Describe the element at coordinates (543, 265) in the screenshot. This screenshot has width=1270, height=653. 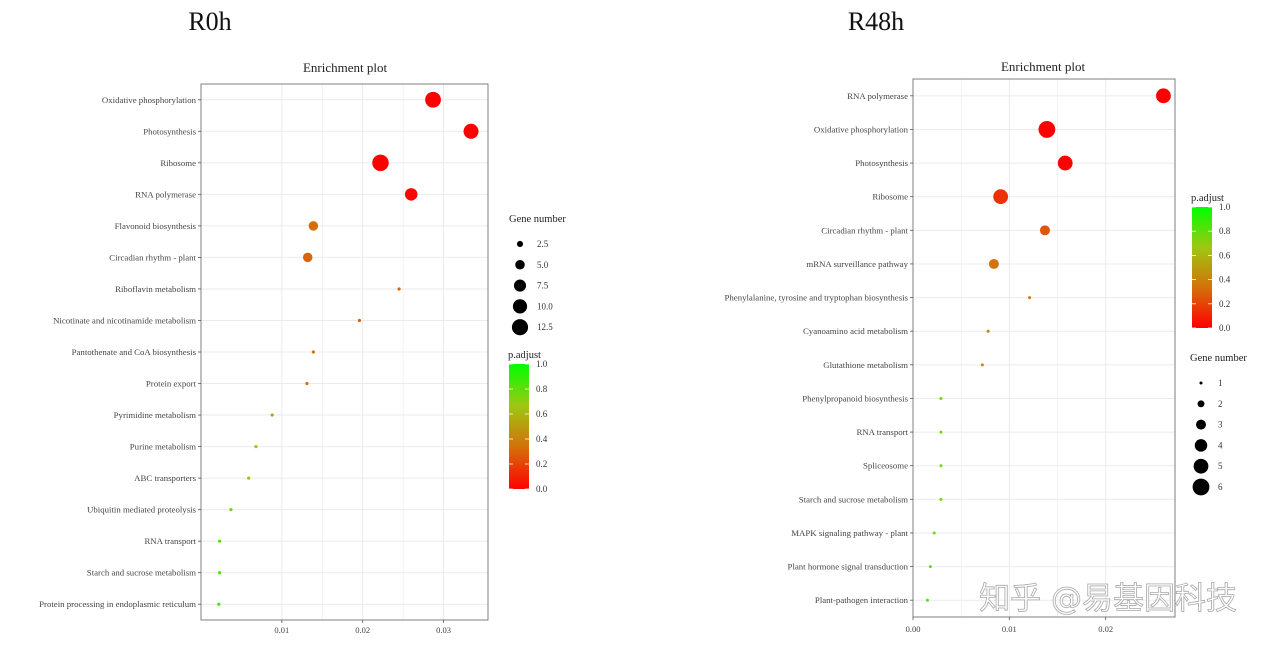
I see `size-legend-label: 5.0` at that location.